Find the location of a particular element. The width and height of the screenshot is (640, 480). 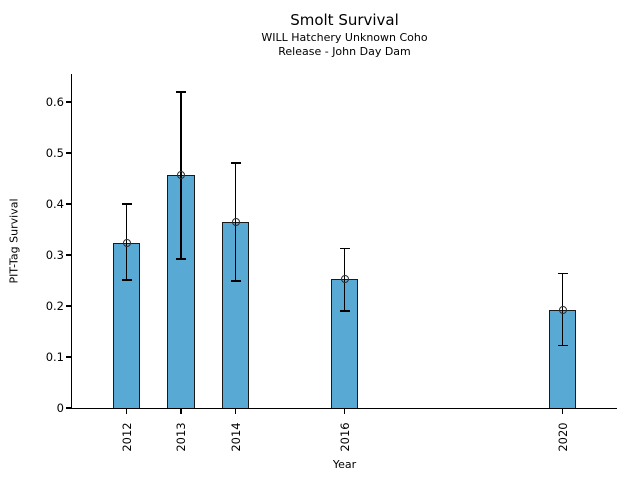

y-tick-label: 0.2 is located at coordinates (54, 306).